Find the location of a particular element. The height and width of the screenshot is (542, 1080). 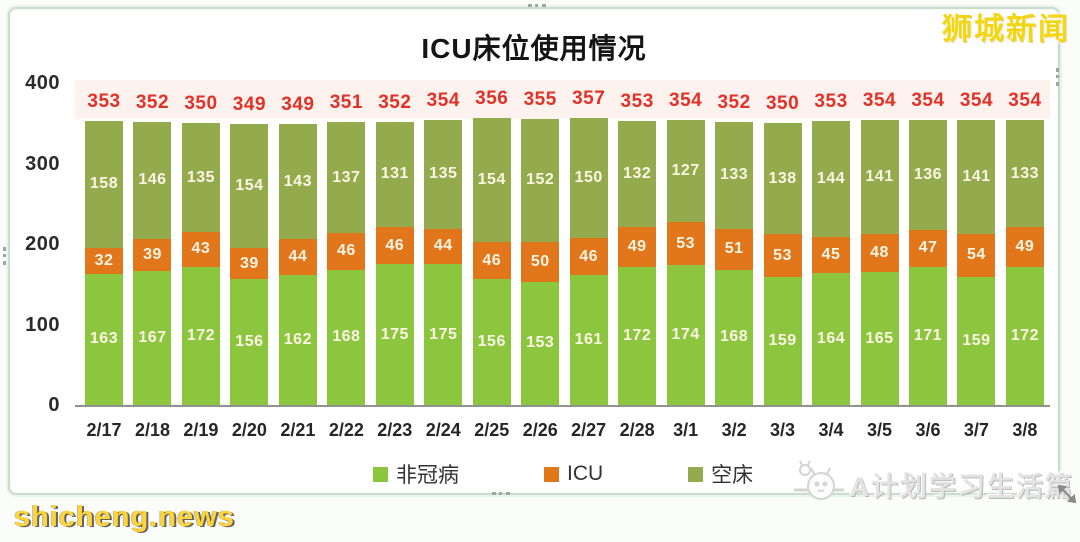

x-tick-3/7: 3/7 is located at coordinates (976, 430).